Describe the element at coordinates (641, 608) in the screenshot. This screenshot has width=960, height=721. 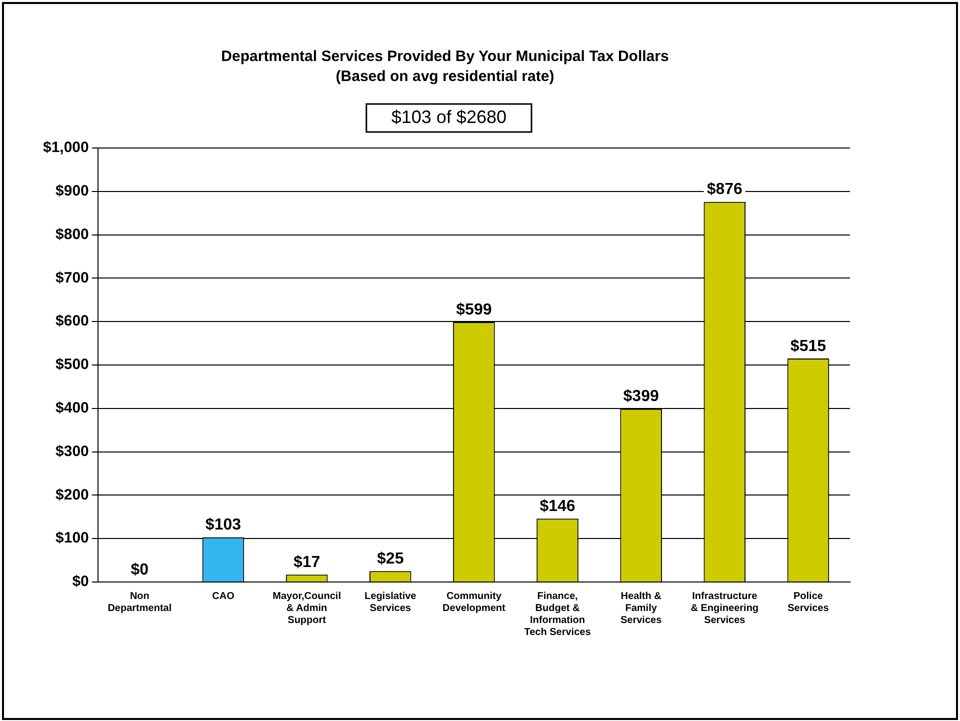
I see `x-tick-label: Health & Family Services` at that location.